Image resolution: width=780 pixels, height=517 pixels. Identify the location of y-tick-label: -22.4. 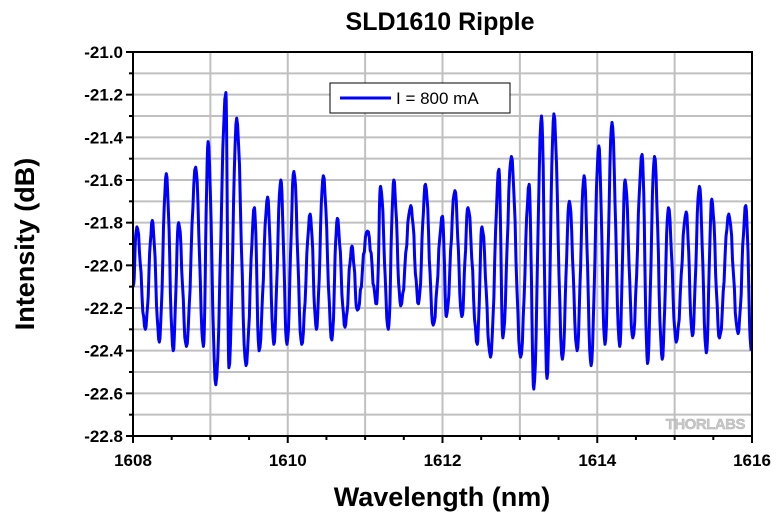
(103, 351).